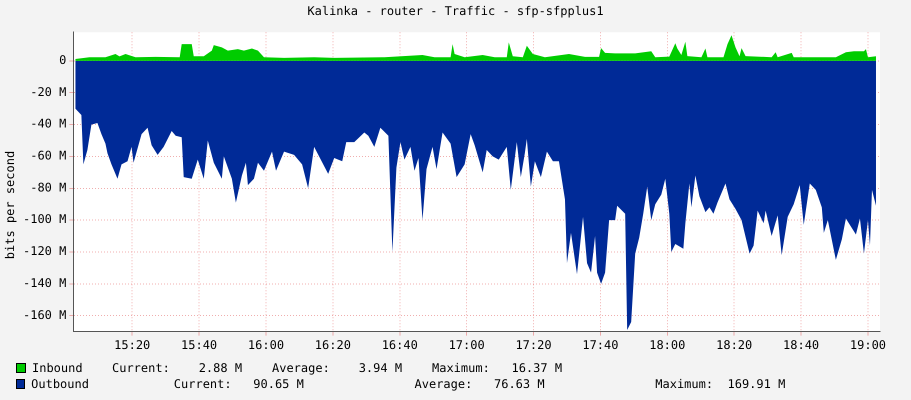 The image size is (911, 400). Describe the element at coordinates (58, 368) in the screenshot. I see `legend-label: Inbound` at that location.